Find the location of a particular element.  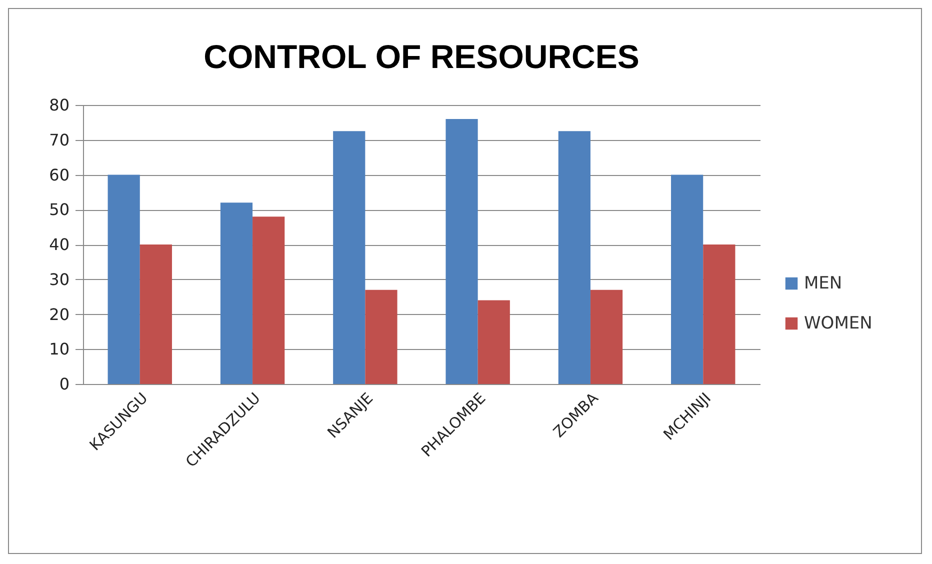

legend-label: WOMEN is located at coordinates (838, 324).